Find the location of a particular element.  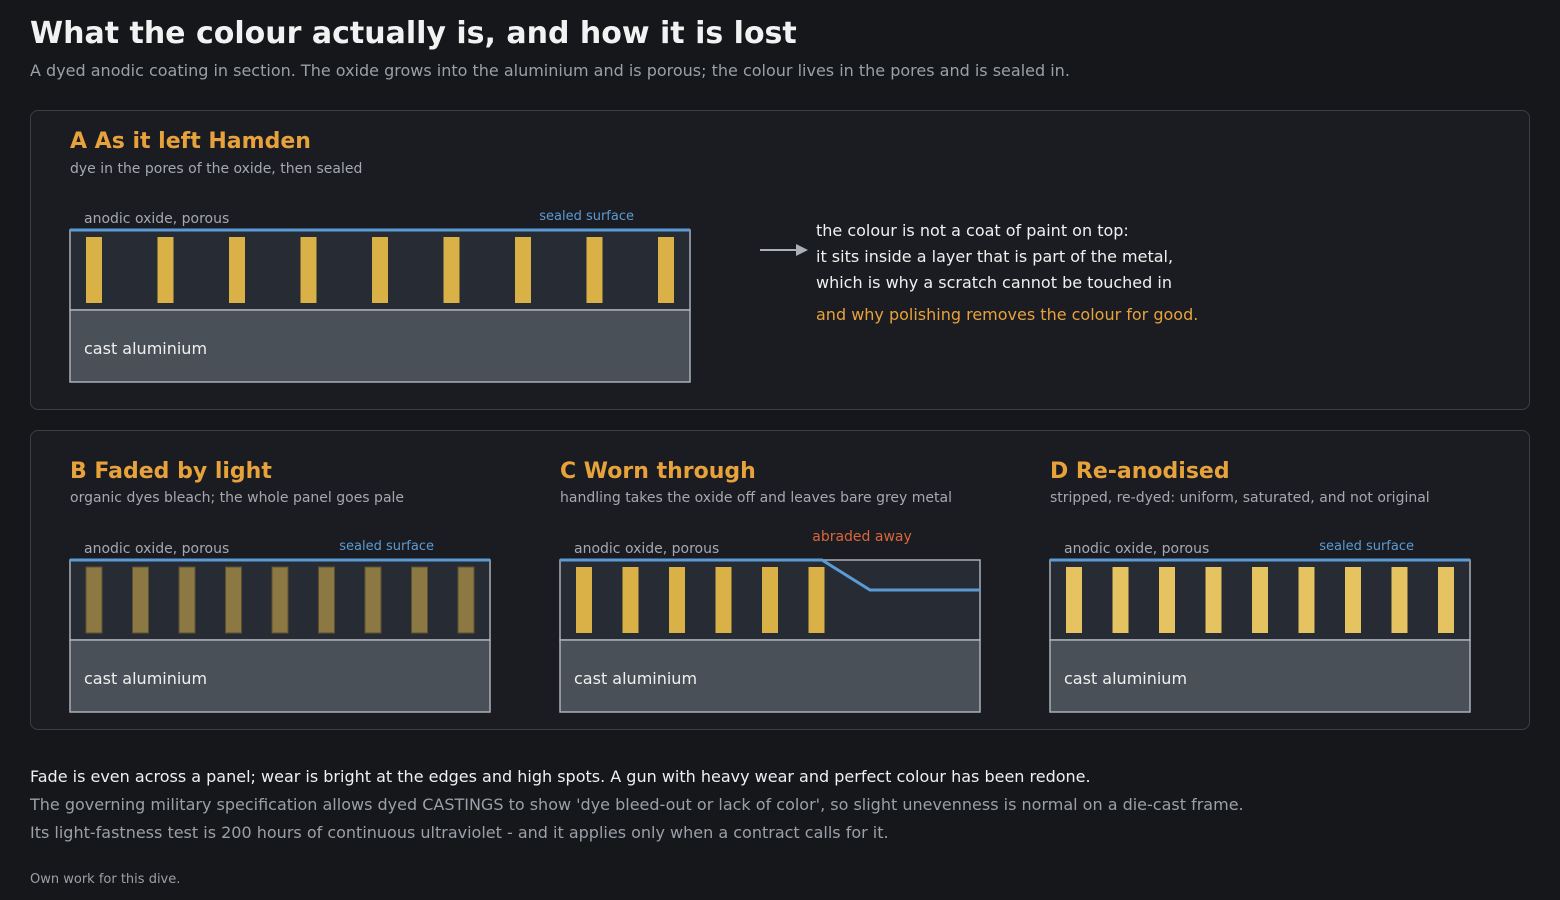

credit-note: Own work for this dive. is located at coordinates (105, 879).